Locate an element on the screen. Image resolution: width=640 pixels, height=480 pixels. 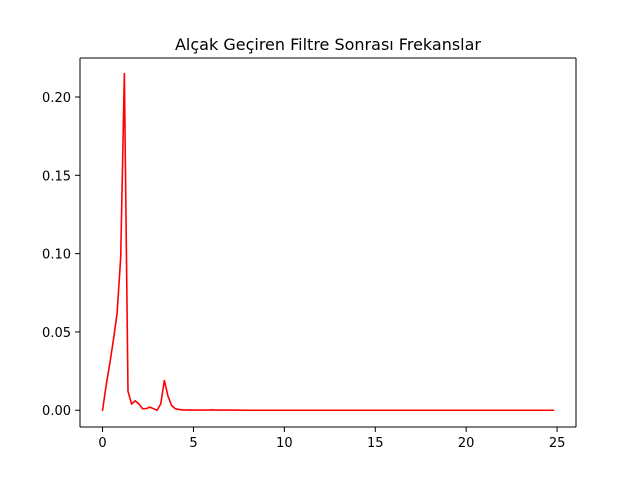
y-tick-label: 0.05 is located at coordinates (56, 333).